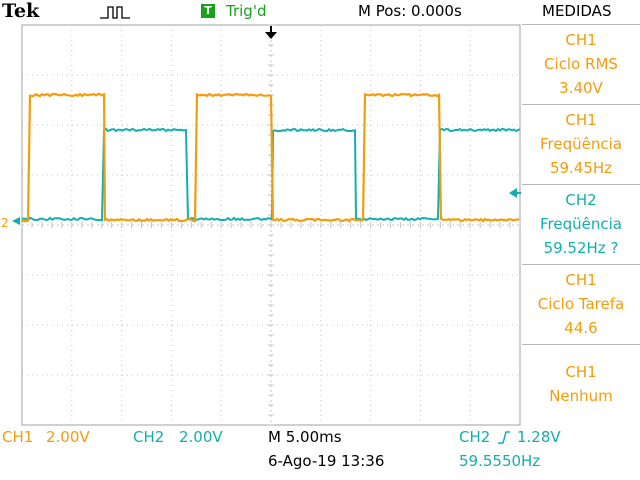  Describe the element at coordinates (581, 372) in the screenshot. I see `measurement-5-channel: CH1` at that location.